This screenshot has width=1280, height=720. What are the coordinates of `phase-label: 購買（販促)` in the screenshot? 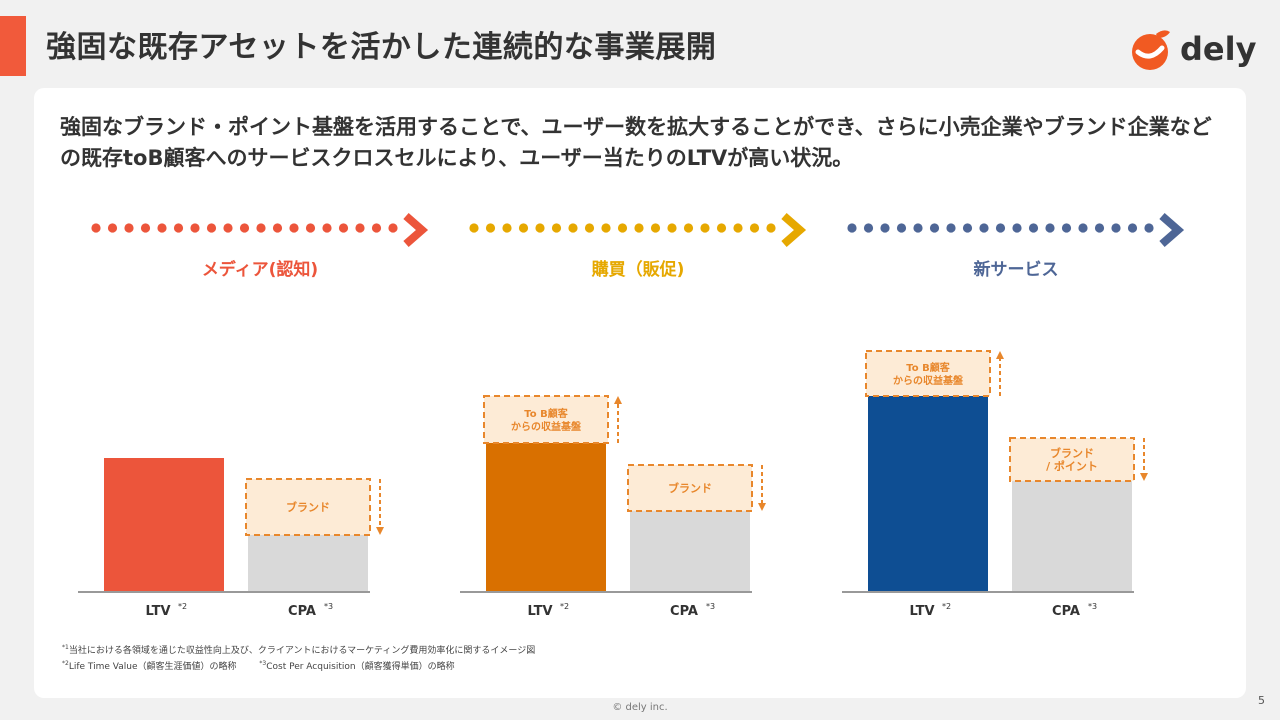 It's located at (638, 269).